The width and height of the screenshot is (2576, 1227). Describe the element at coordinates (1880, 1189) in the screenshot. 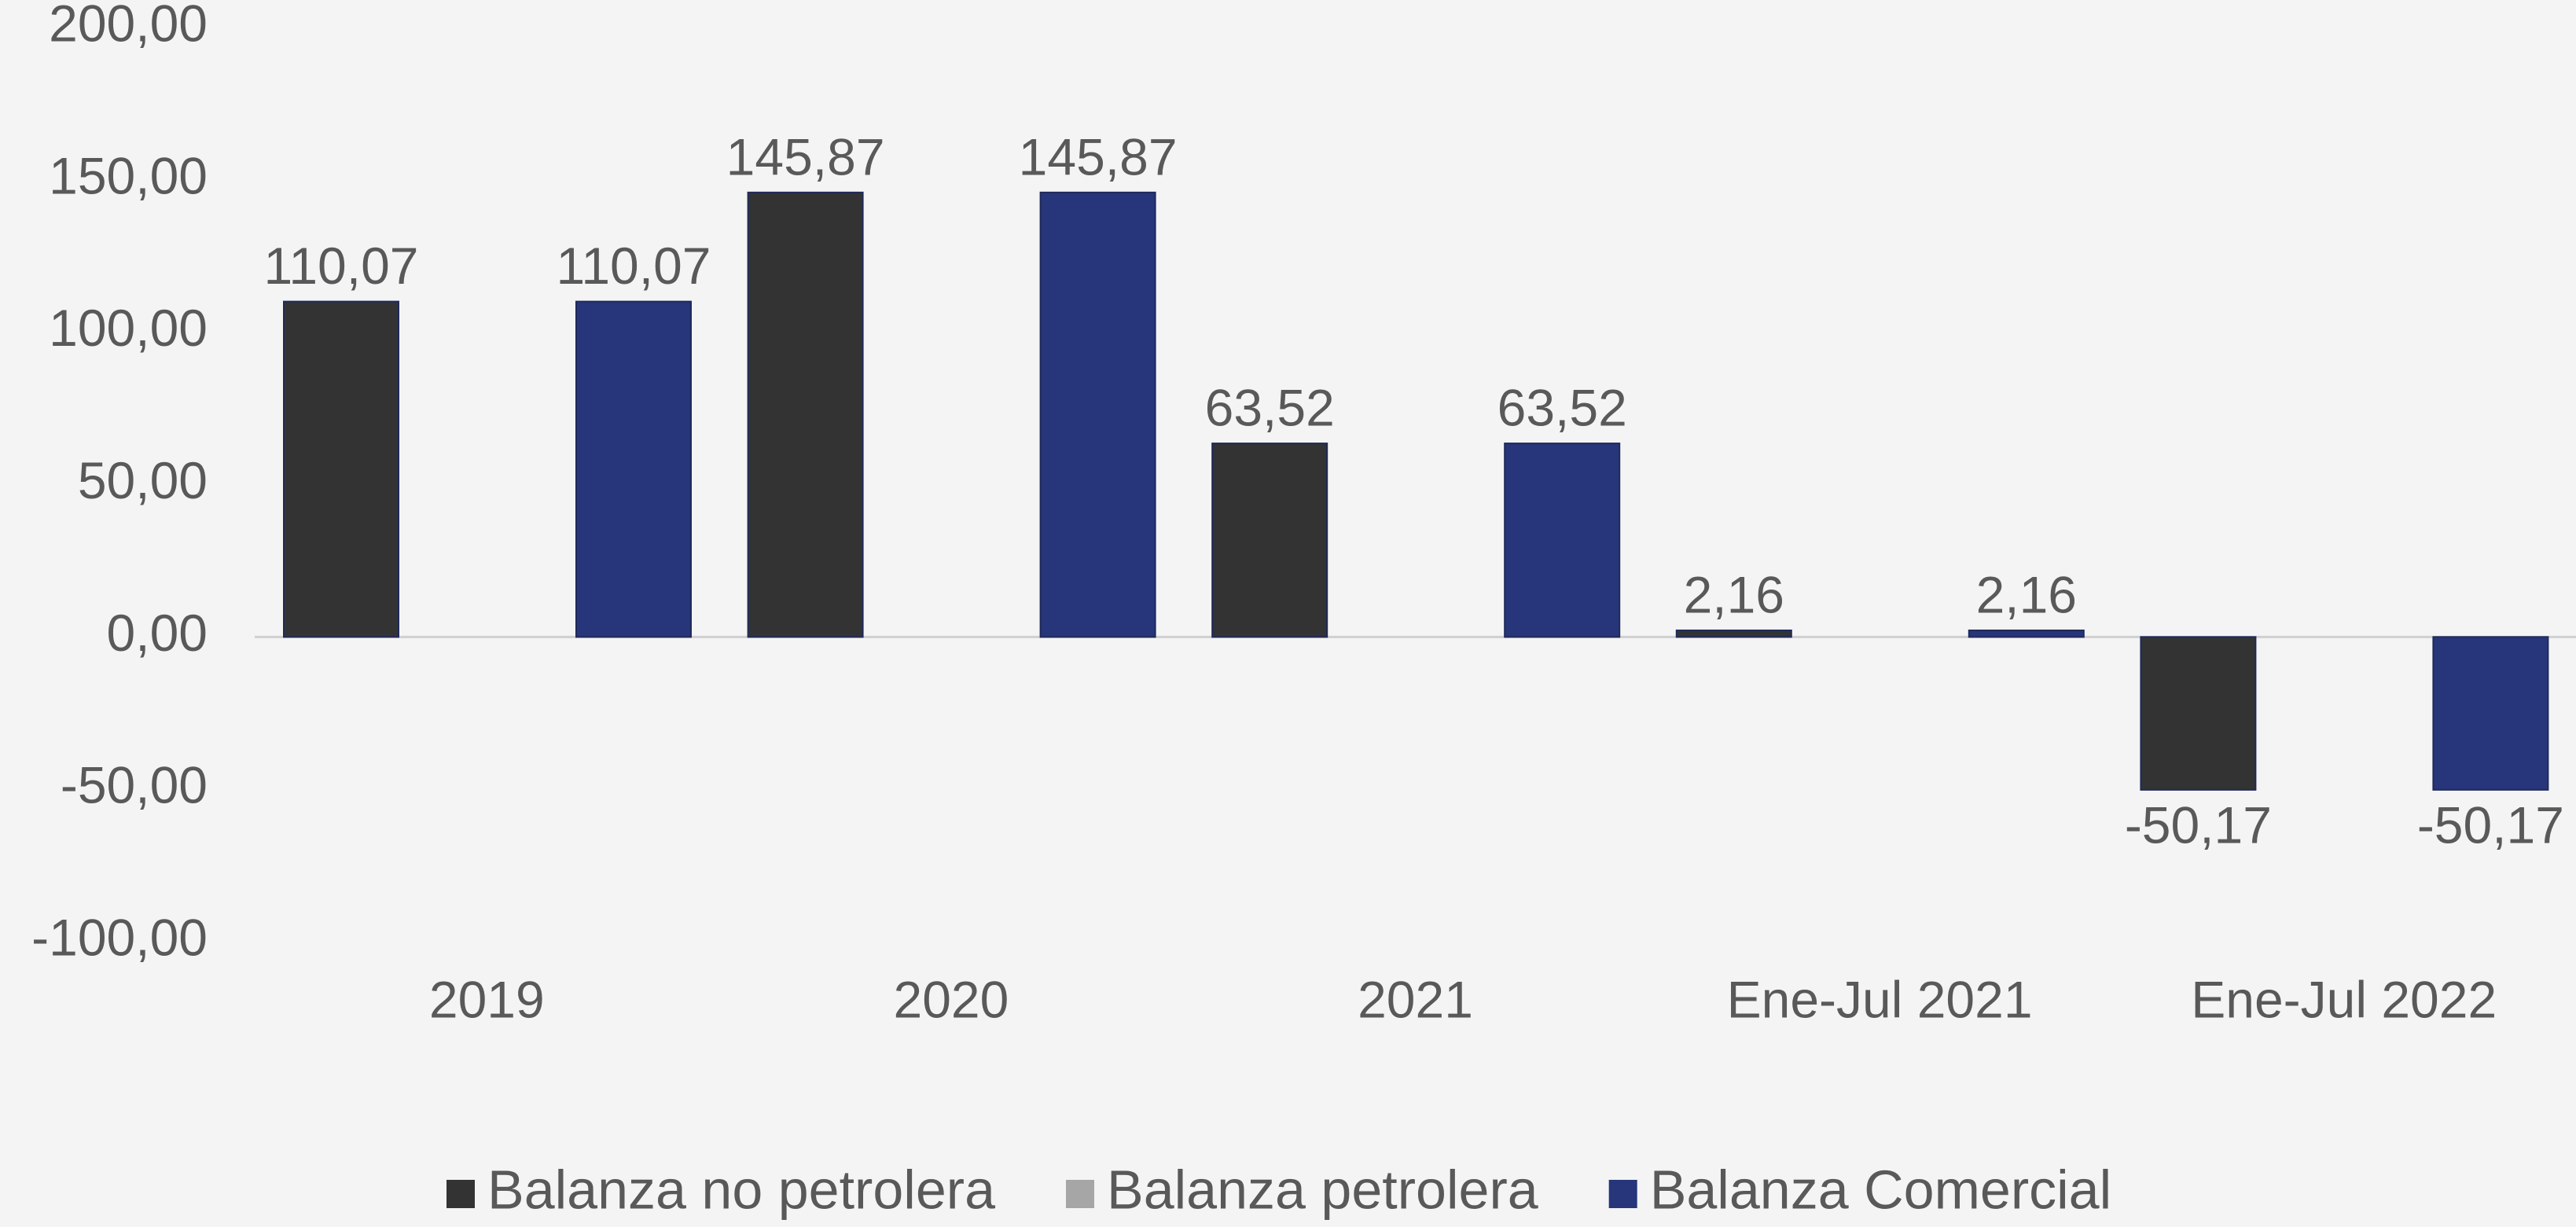

I see `legend-label: Balanza Comercial` at that location.